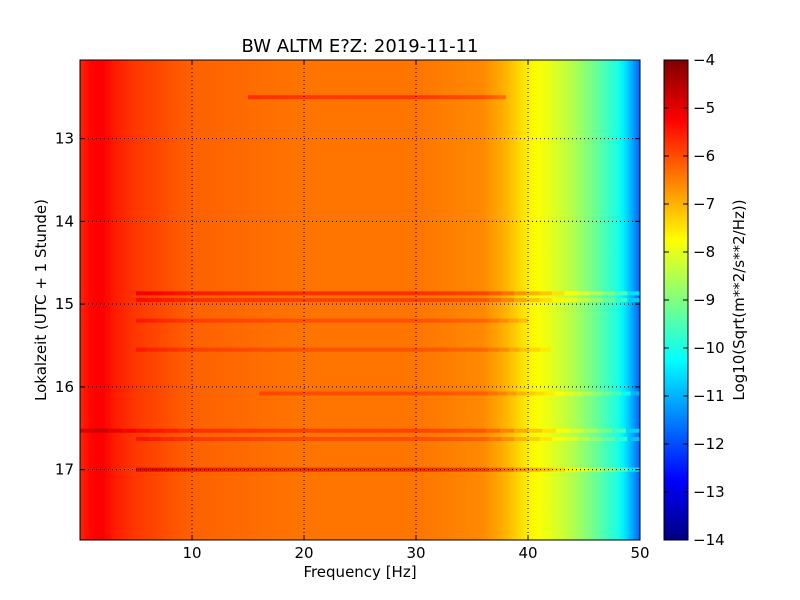 The width and height of the screenshot is (800, 600). Describe the element at coordinates (191, 553) in the screenshot. I see `x-tick-label: 10` at that location.